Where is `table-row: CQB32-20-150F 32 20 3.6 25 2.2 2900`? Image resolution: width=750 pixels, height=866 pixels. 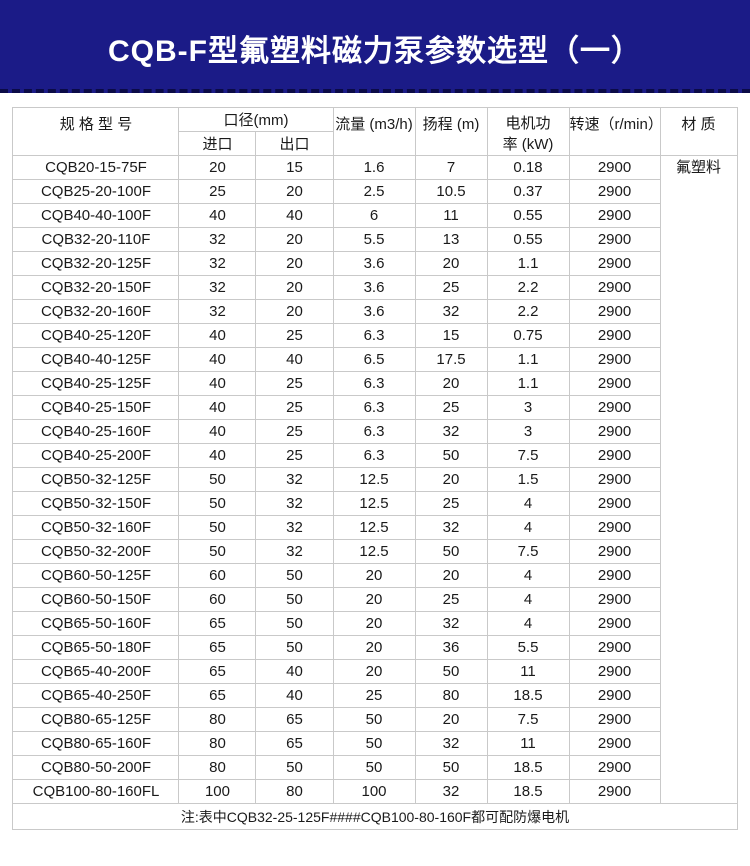 table-row: CQB32-20-150F 32 20 3.6 25 2.2 2900 is located at coordinates (374, 287).